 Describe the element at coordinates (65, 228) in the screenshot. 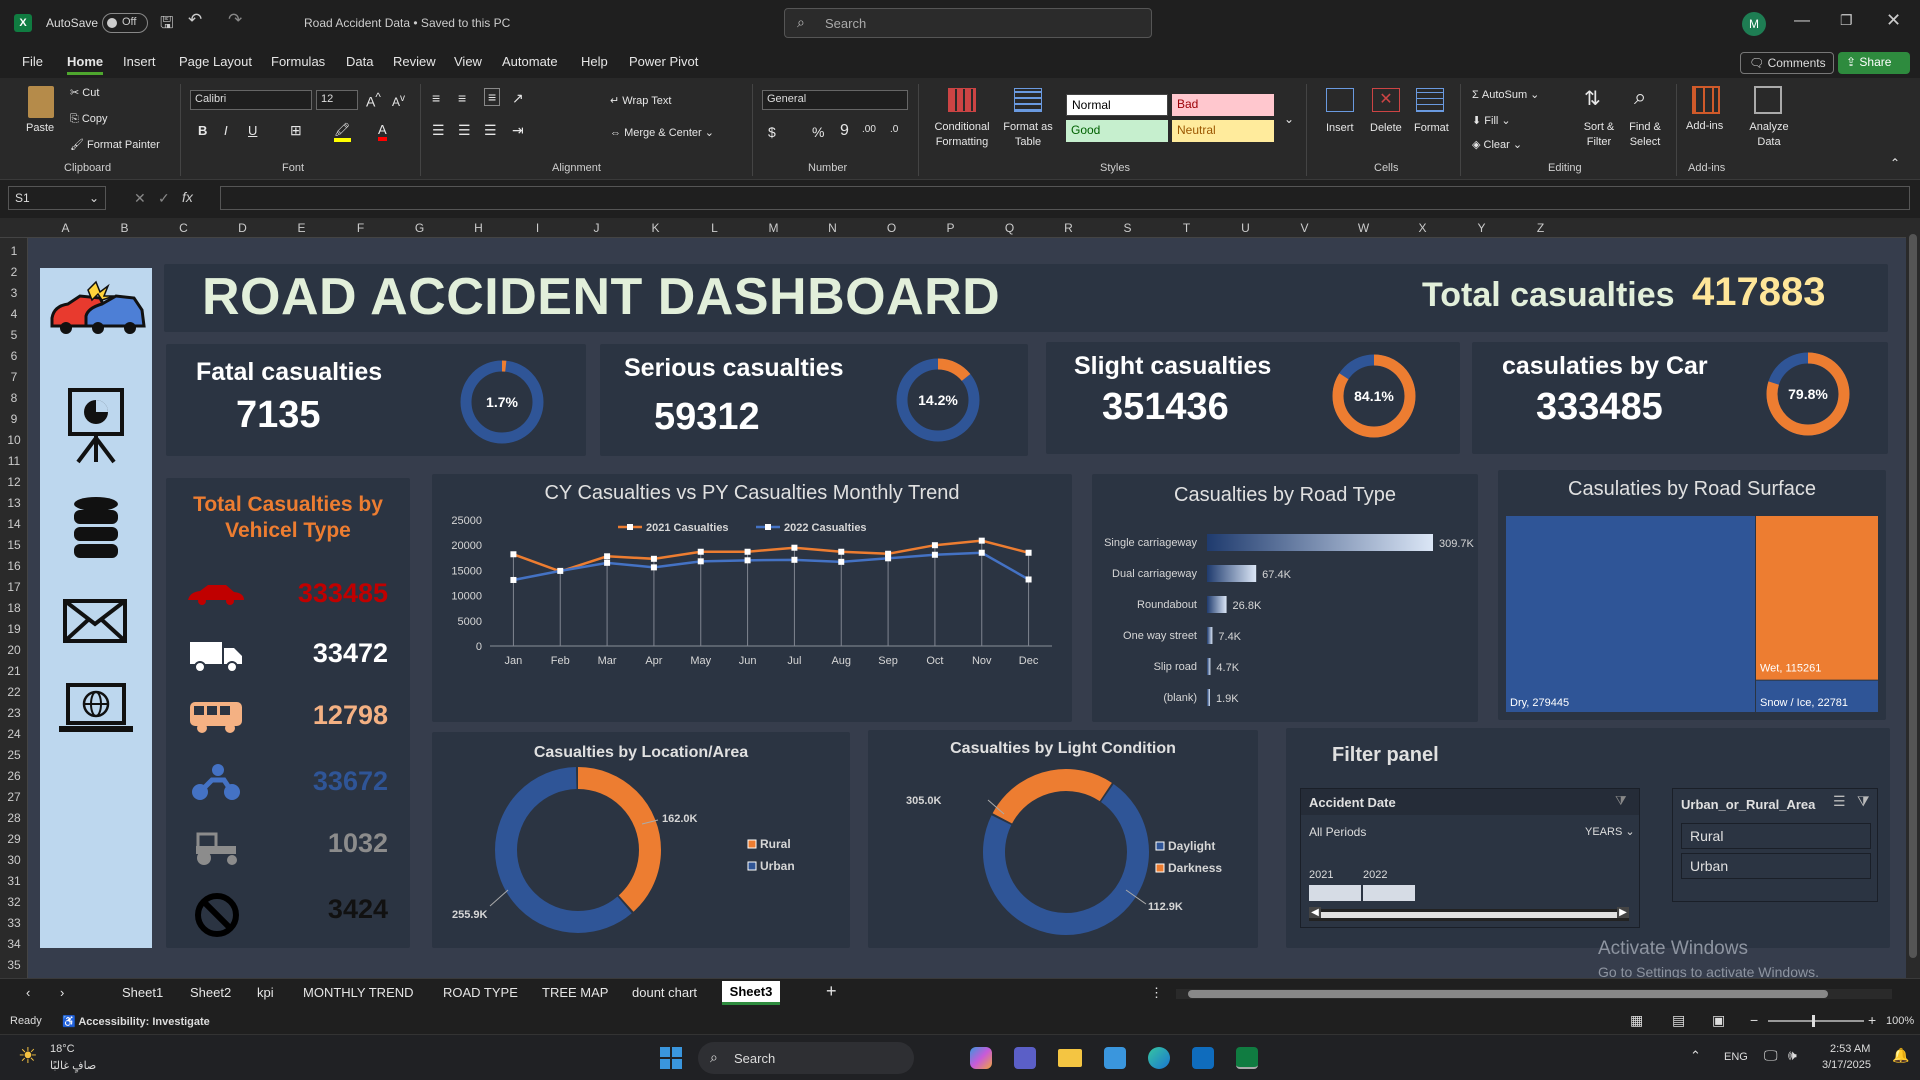

I see `column-header: A` at that location.